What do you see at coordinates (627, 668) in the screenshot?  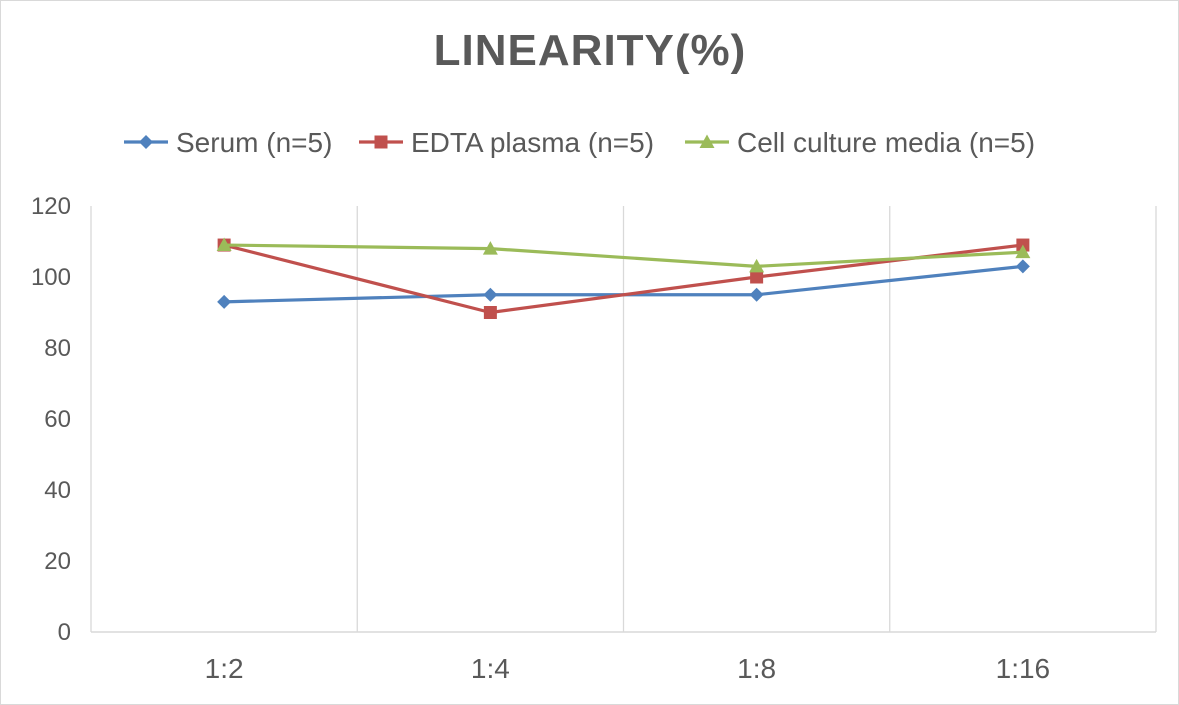 I see `x-axis-ticks: 1:2 1:4 1:8 1:16` at bounding box center [627, 668].